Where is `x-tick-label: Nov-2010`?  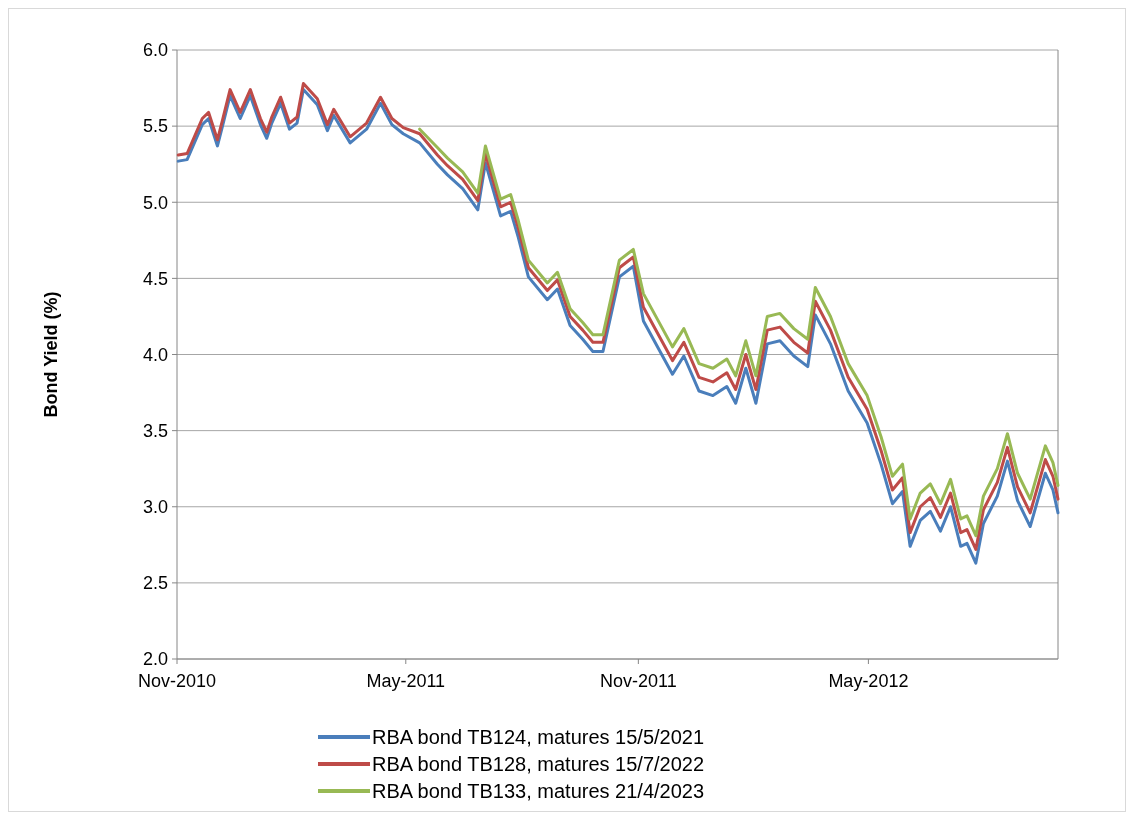
x-tick-label: Nov-2010 is located at coordinates (177, 681).